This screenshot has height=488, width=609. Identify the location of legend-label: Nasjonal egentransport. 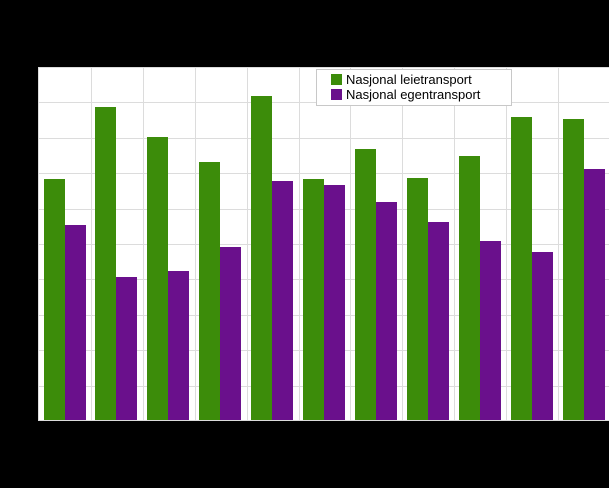
(413, 94).